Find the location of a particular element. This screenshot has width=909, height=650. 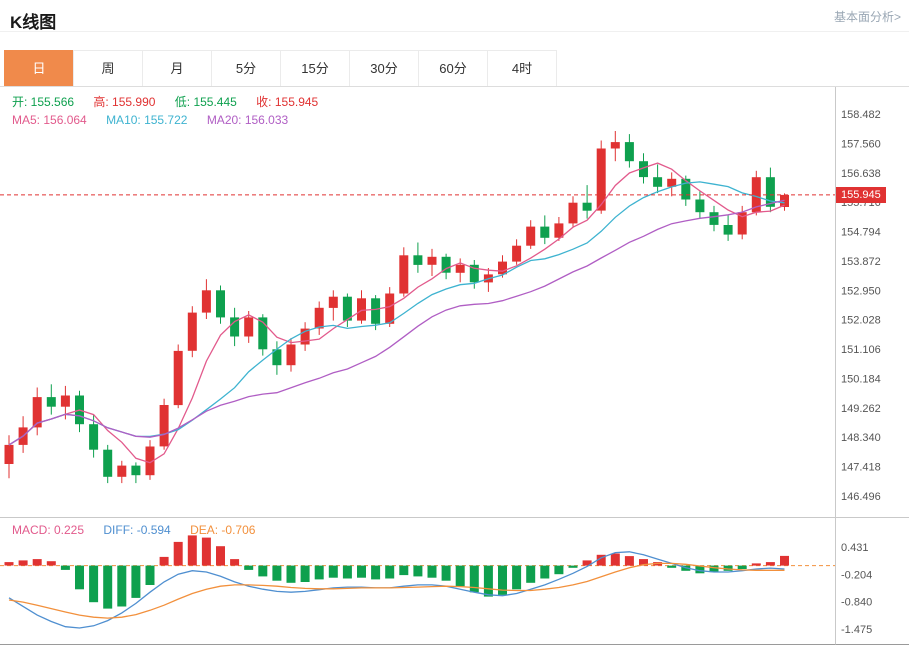

tab-60min: 60分 is located at coordinates (453, 68).